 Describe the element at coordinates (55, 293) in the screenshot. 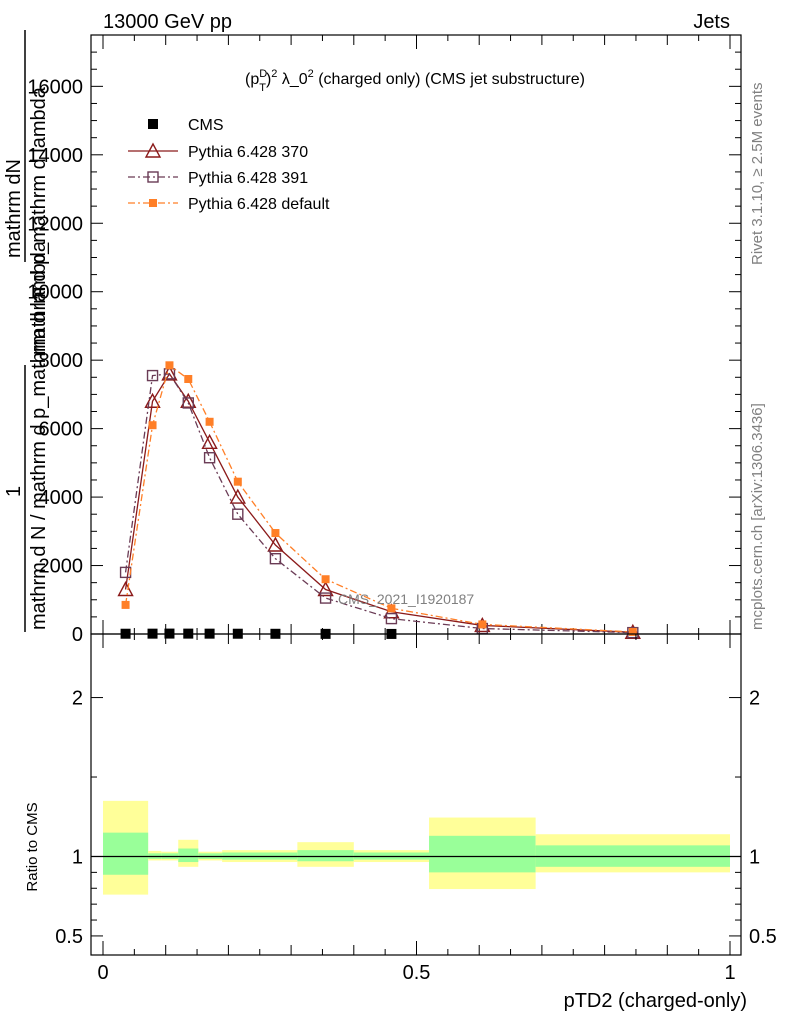

I see `main-ytick-label-5: 10000` at that location.